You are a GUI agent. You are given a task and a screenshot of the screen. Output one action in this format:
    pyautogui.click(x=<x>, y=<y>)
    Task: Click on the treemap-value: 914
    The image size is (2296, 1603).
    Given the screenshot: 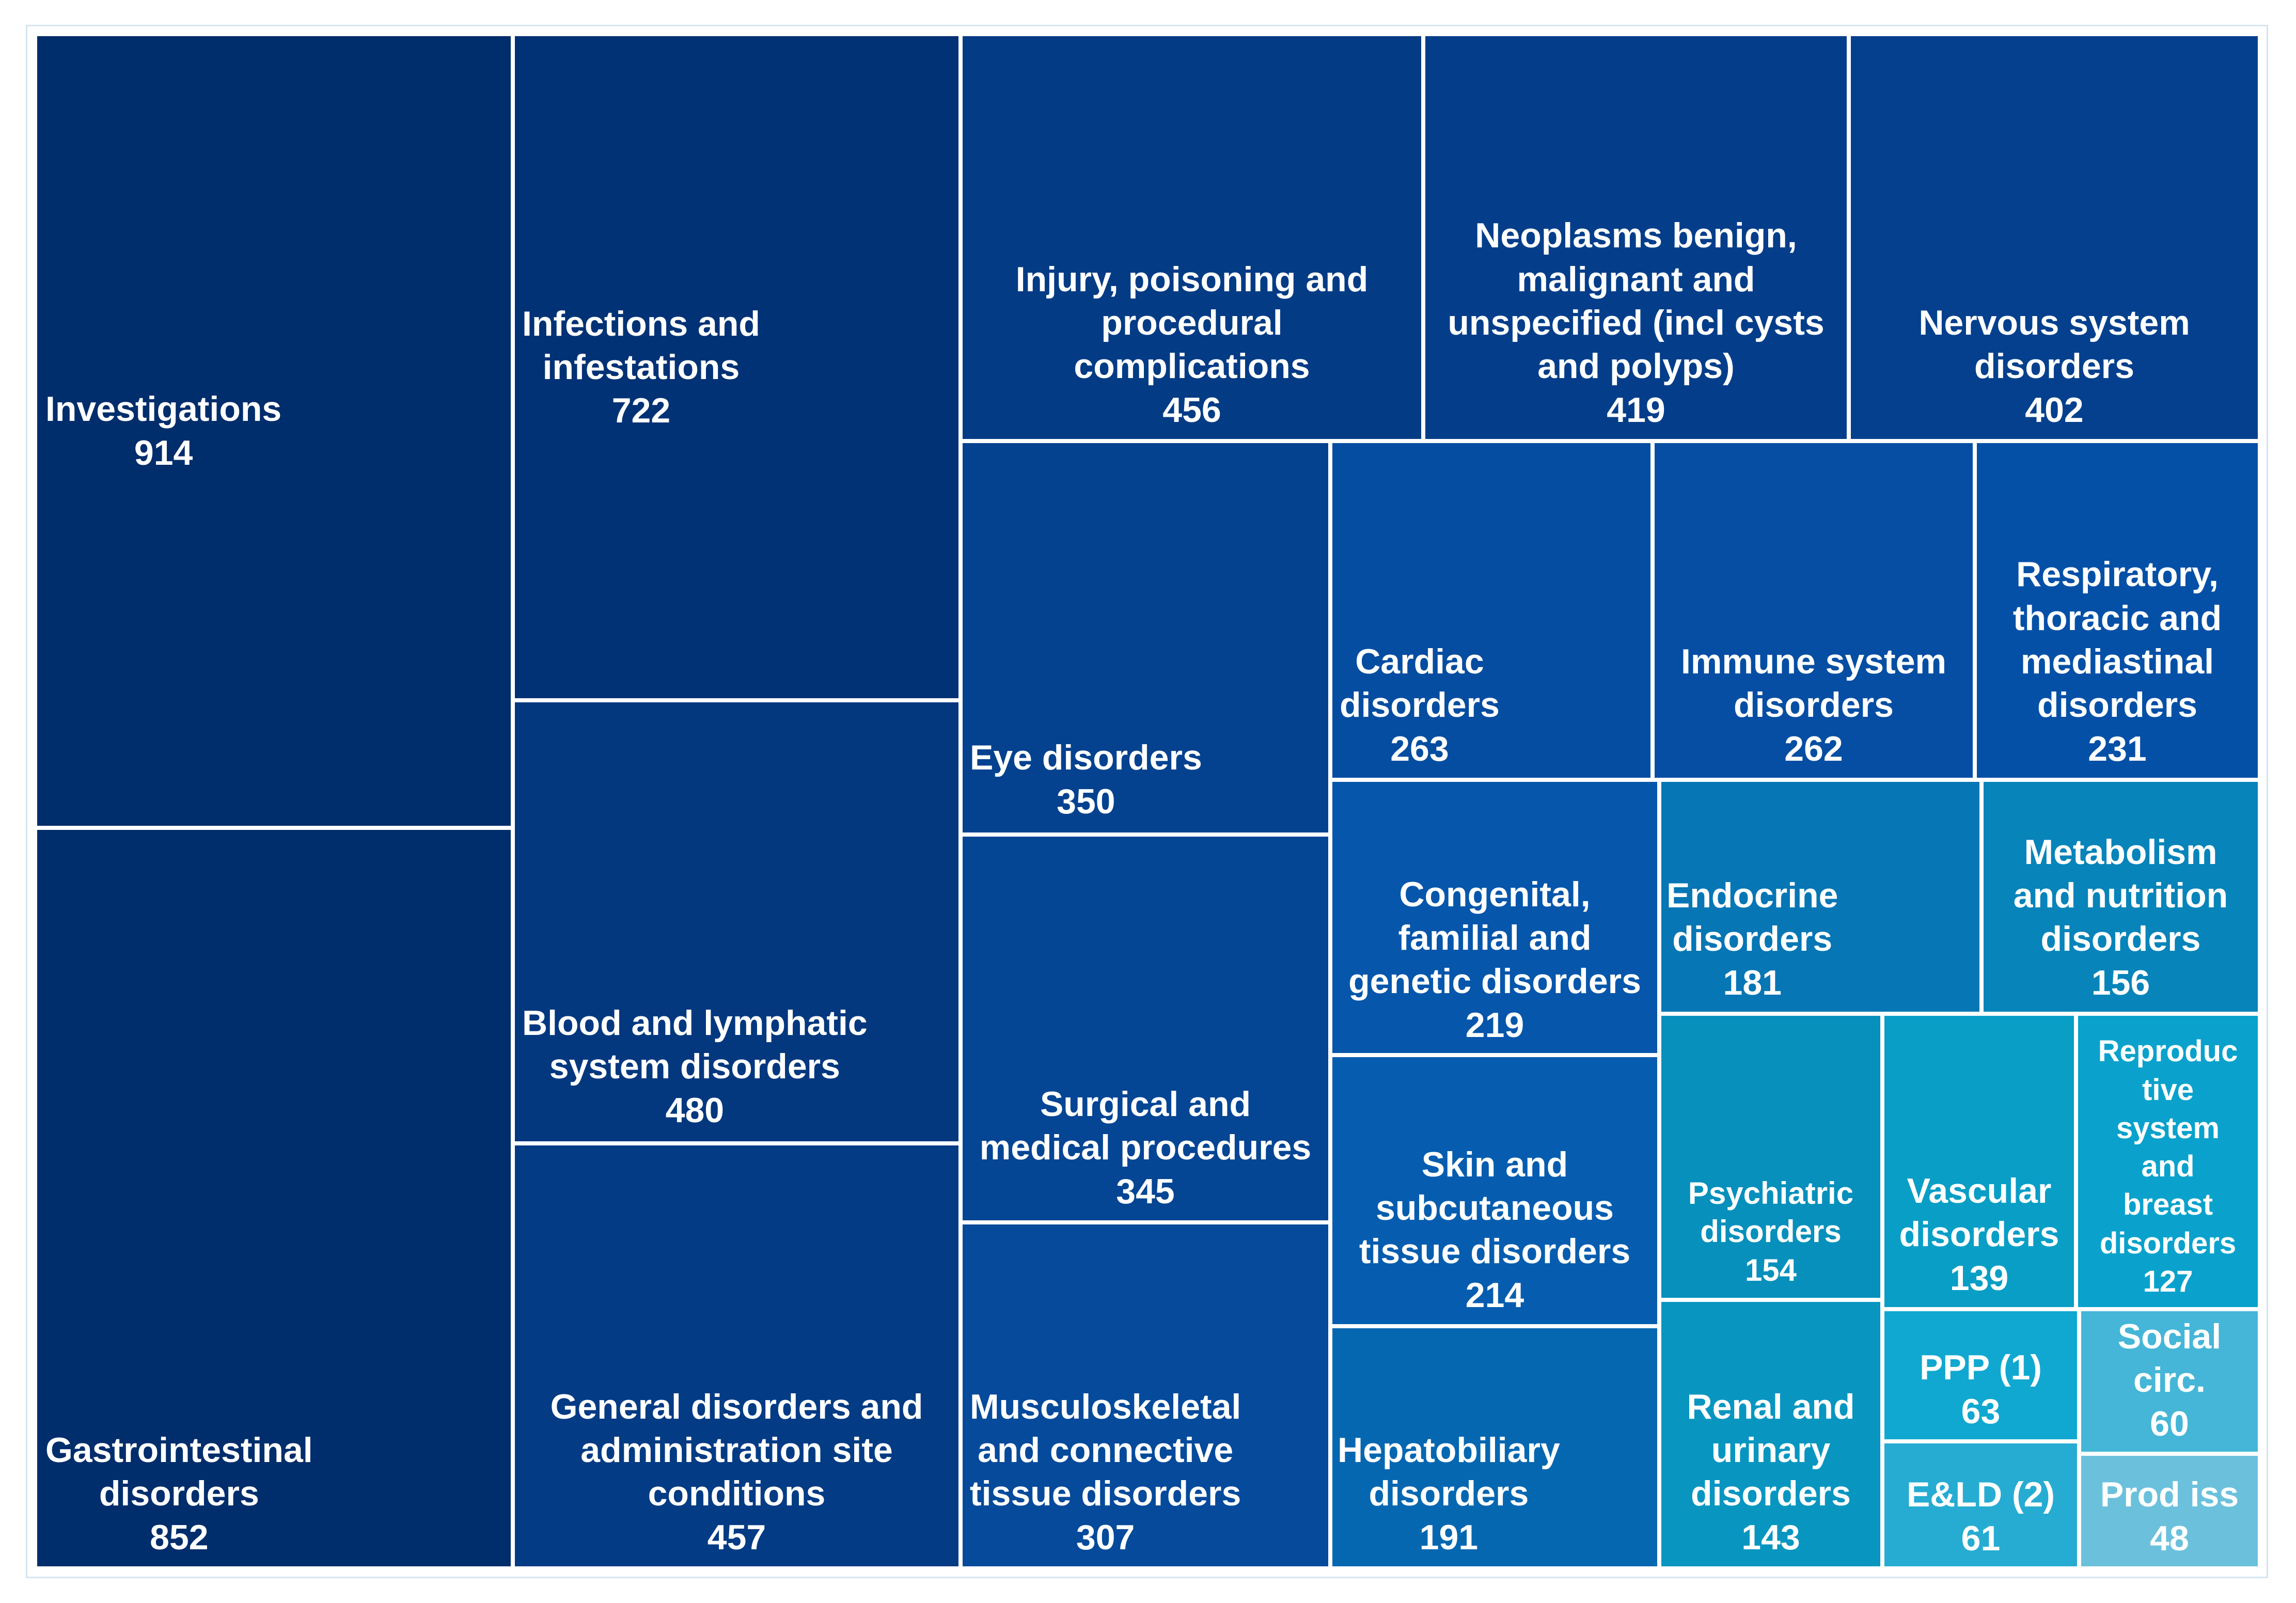 What is the action you would take?
    pyautogui.click(x=163, y=453)
    